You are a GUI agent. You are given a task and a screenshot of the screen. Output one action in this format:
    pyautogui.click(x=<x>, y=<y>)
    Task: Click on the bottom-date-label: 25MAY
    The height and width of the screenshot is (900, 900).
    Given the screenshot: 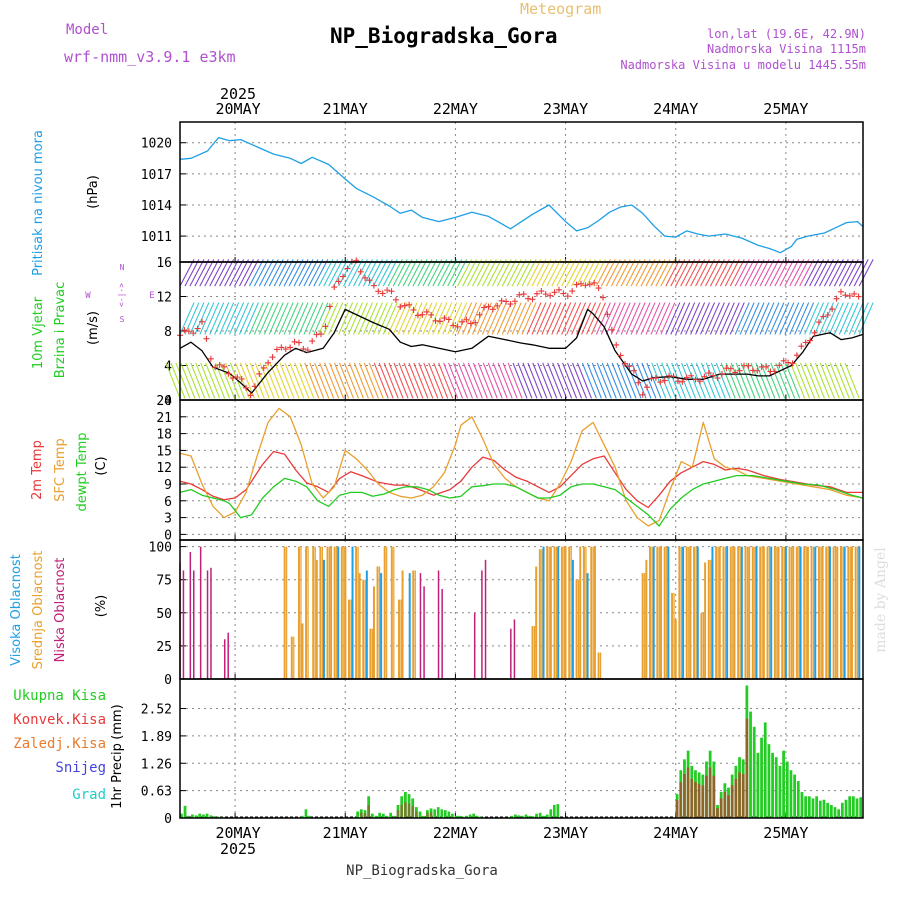 What is the action you would take?
    pyautogui.click(x=785, y=833)
    